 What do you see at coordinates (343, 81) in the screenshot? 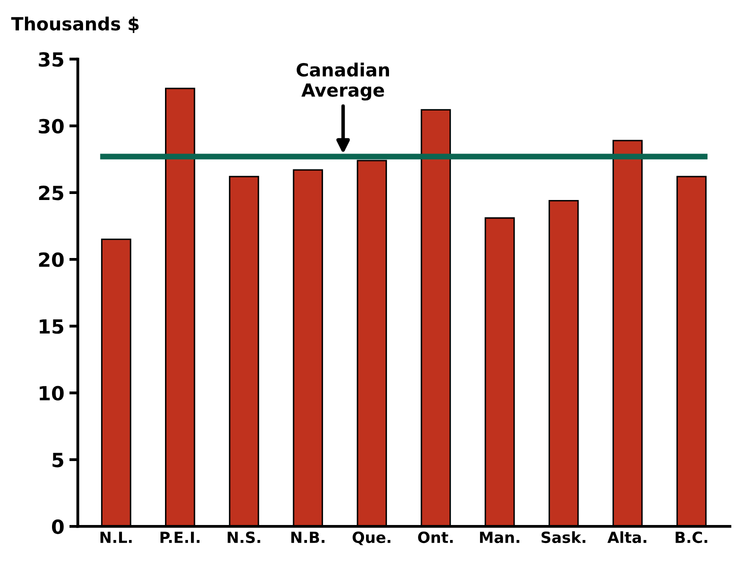
I see `ref-line-label: Canadian Average` at bounding box center [343, 81].